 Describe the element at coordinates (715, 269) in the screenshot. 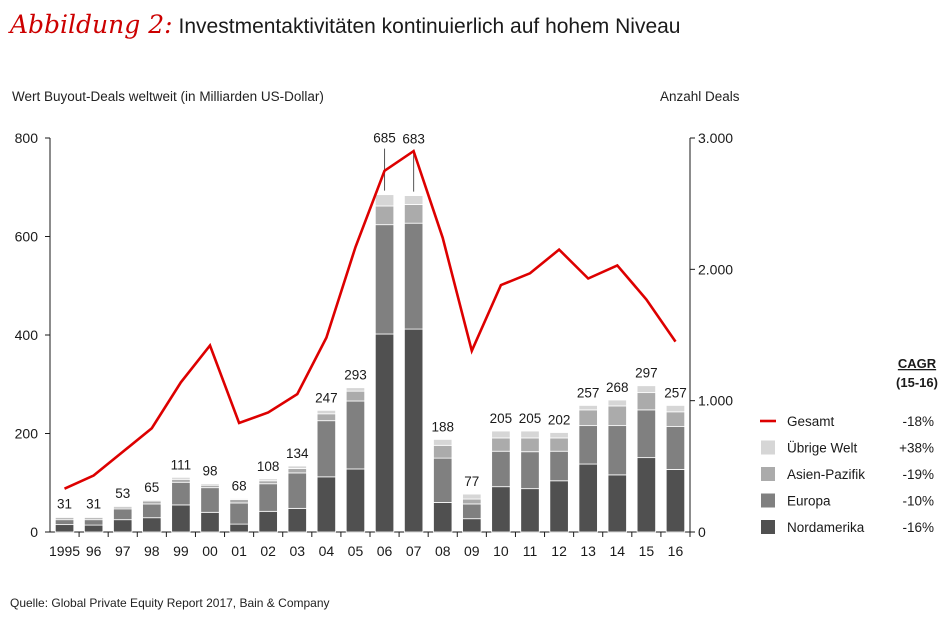

I see `right-tick-label: 2.000` at that location.